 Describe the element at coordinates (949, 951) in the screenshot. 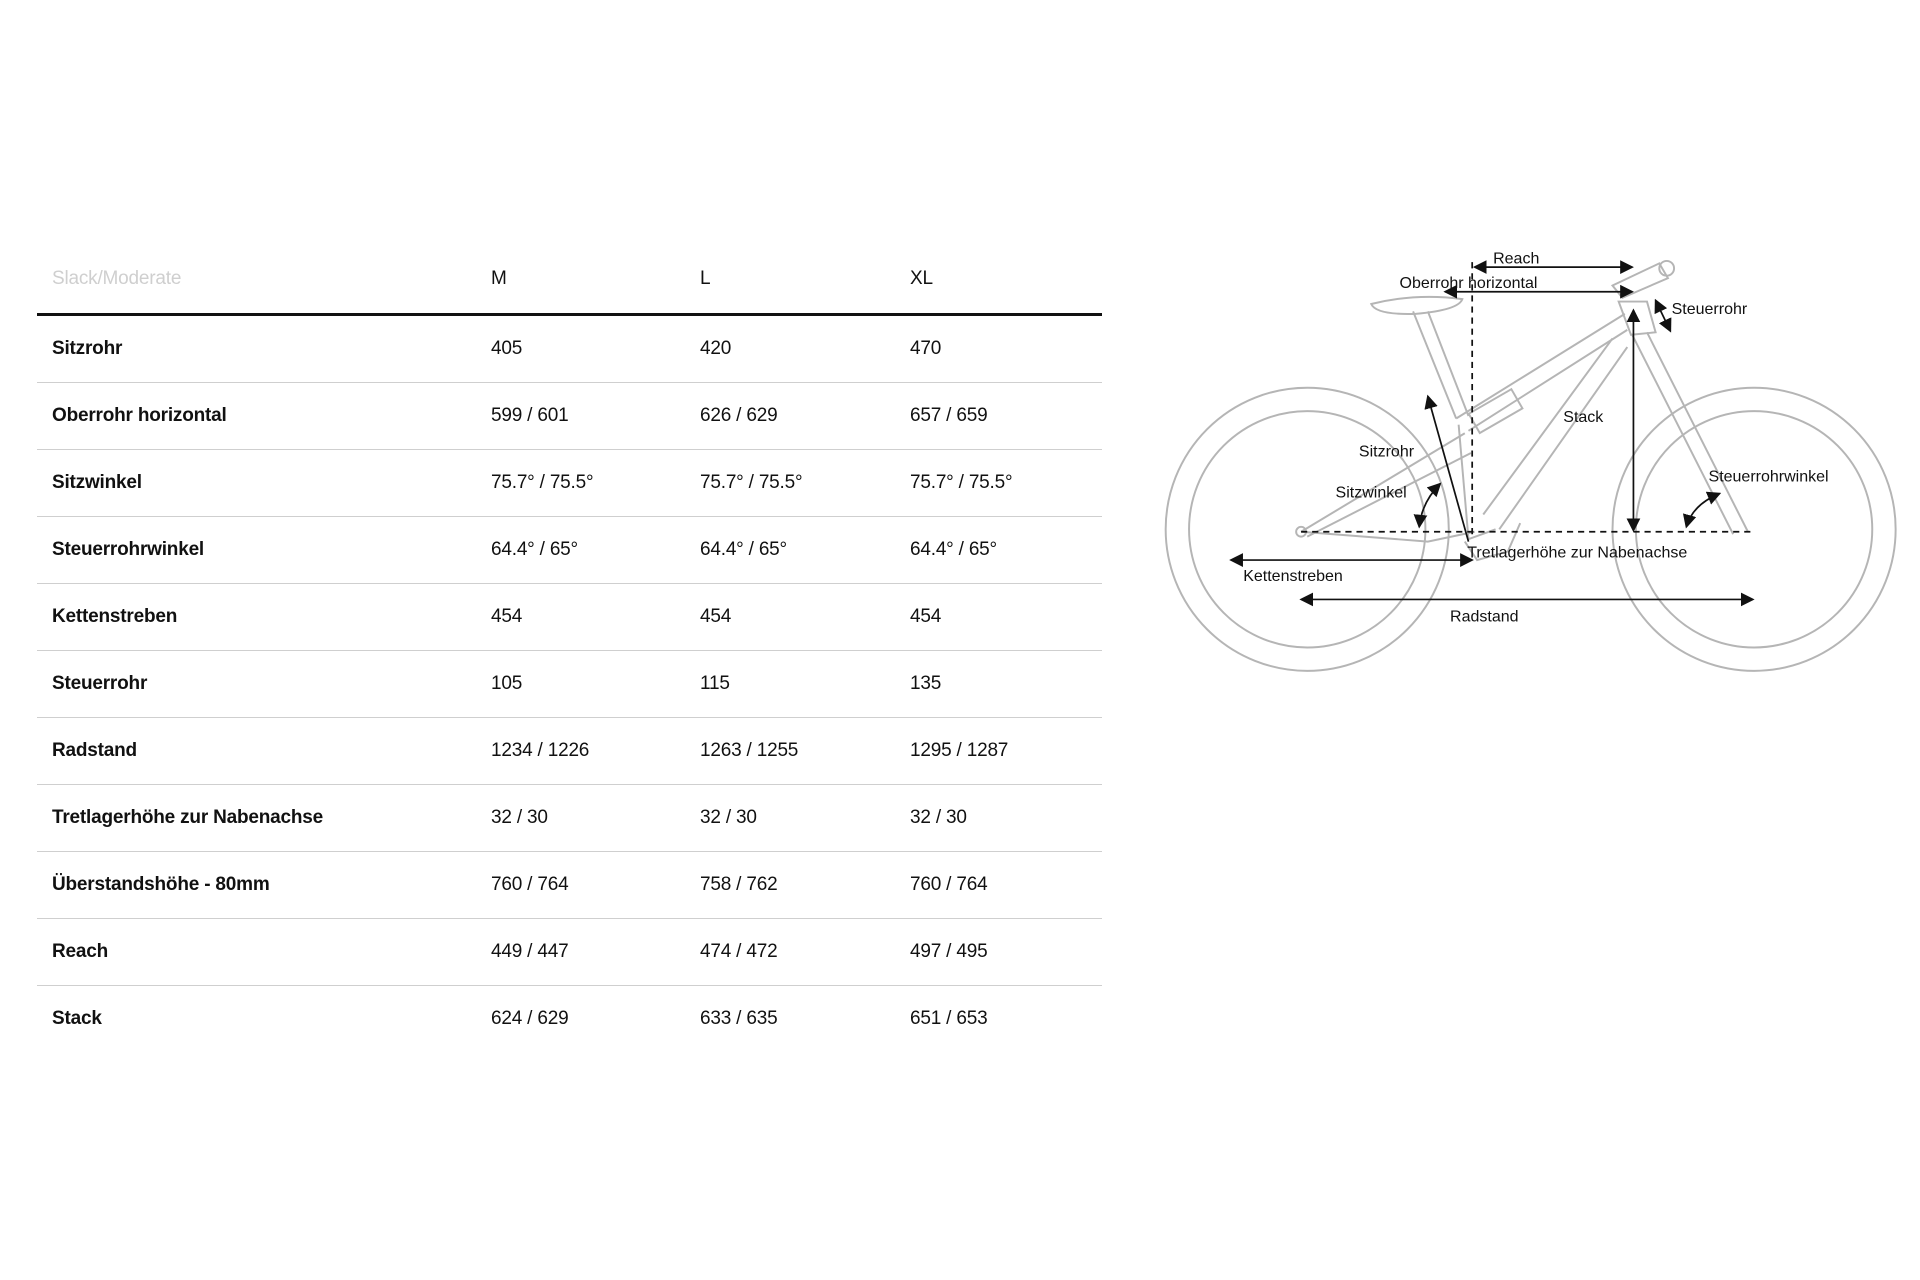

I see `row-value: 497 / 495` at that location.